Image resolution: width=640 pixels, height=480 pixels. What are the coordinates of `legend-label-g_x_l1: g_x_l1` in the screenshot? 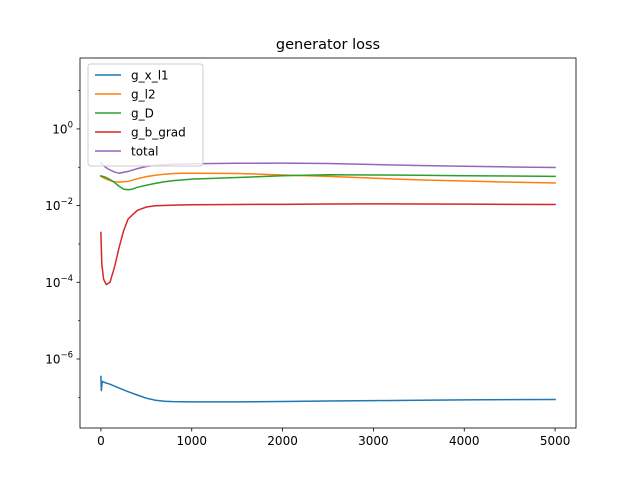 It's located at (150, 76).